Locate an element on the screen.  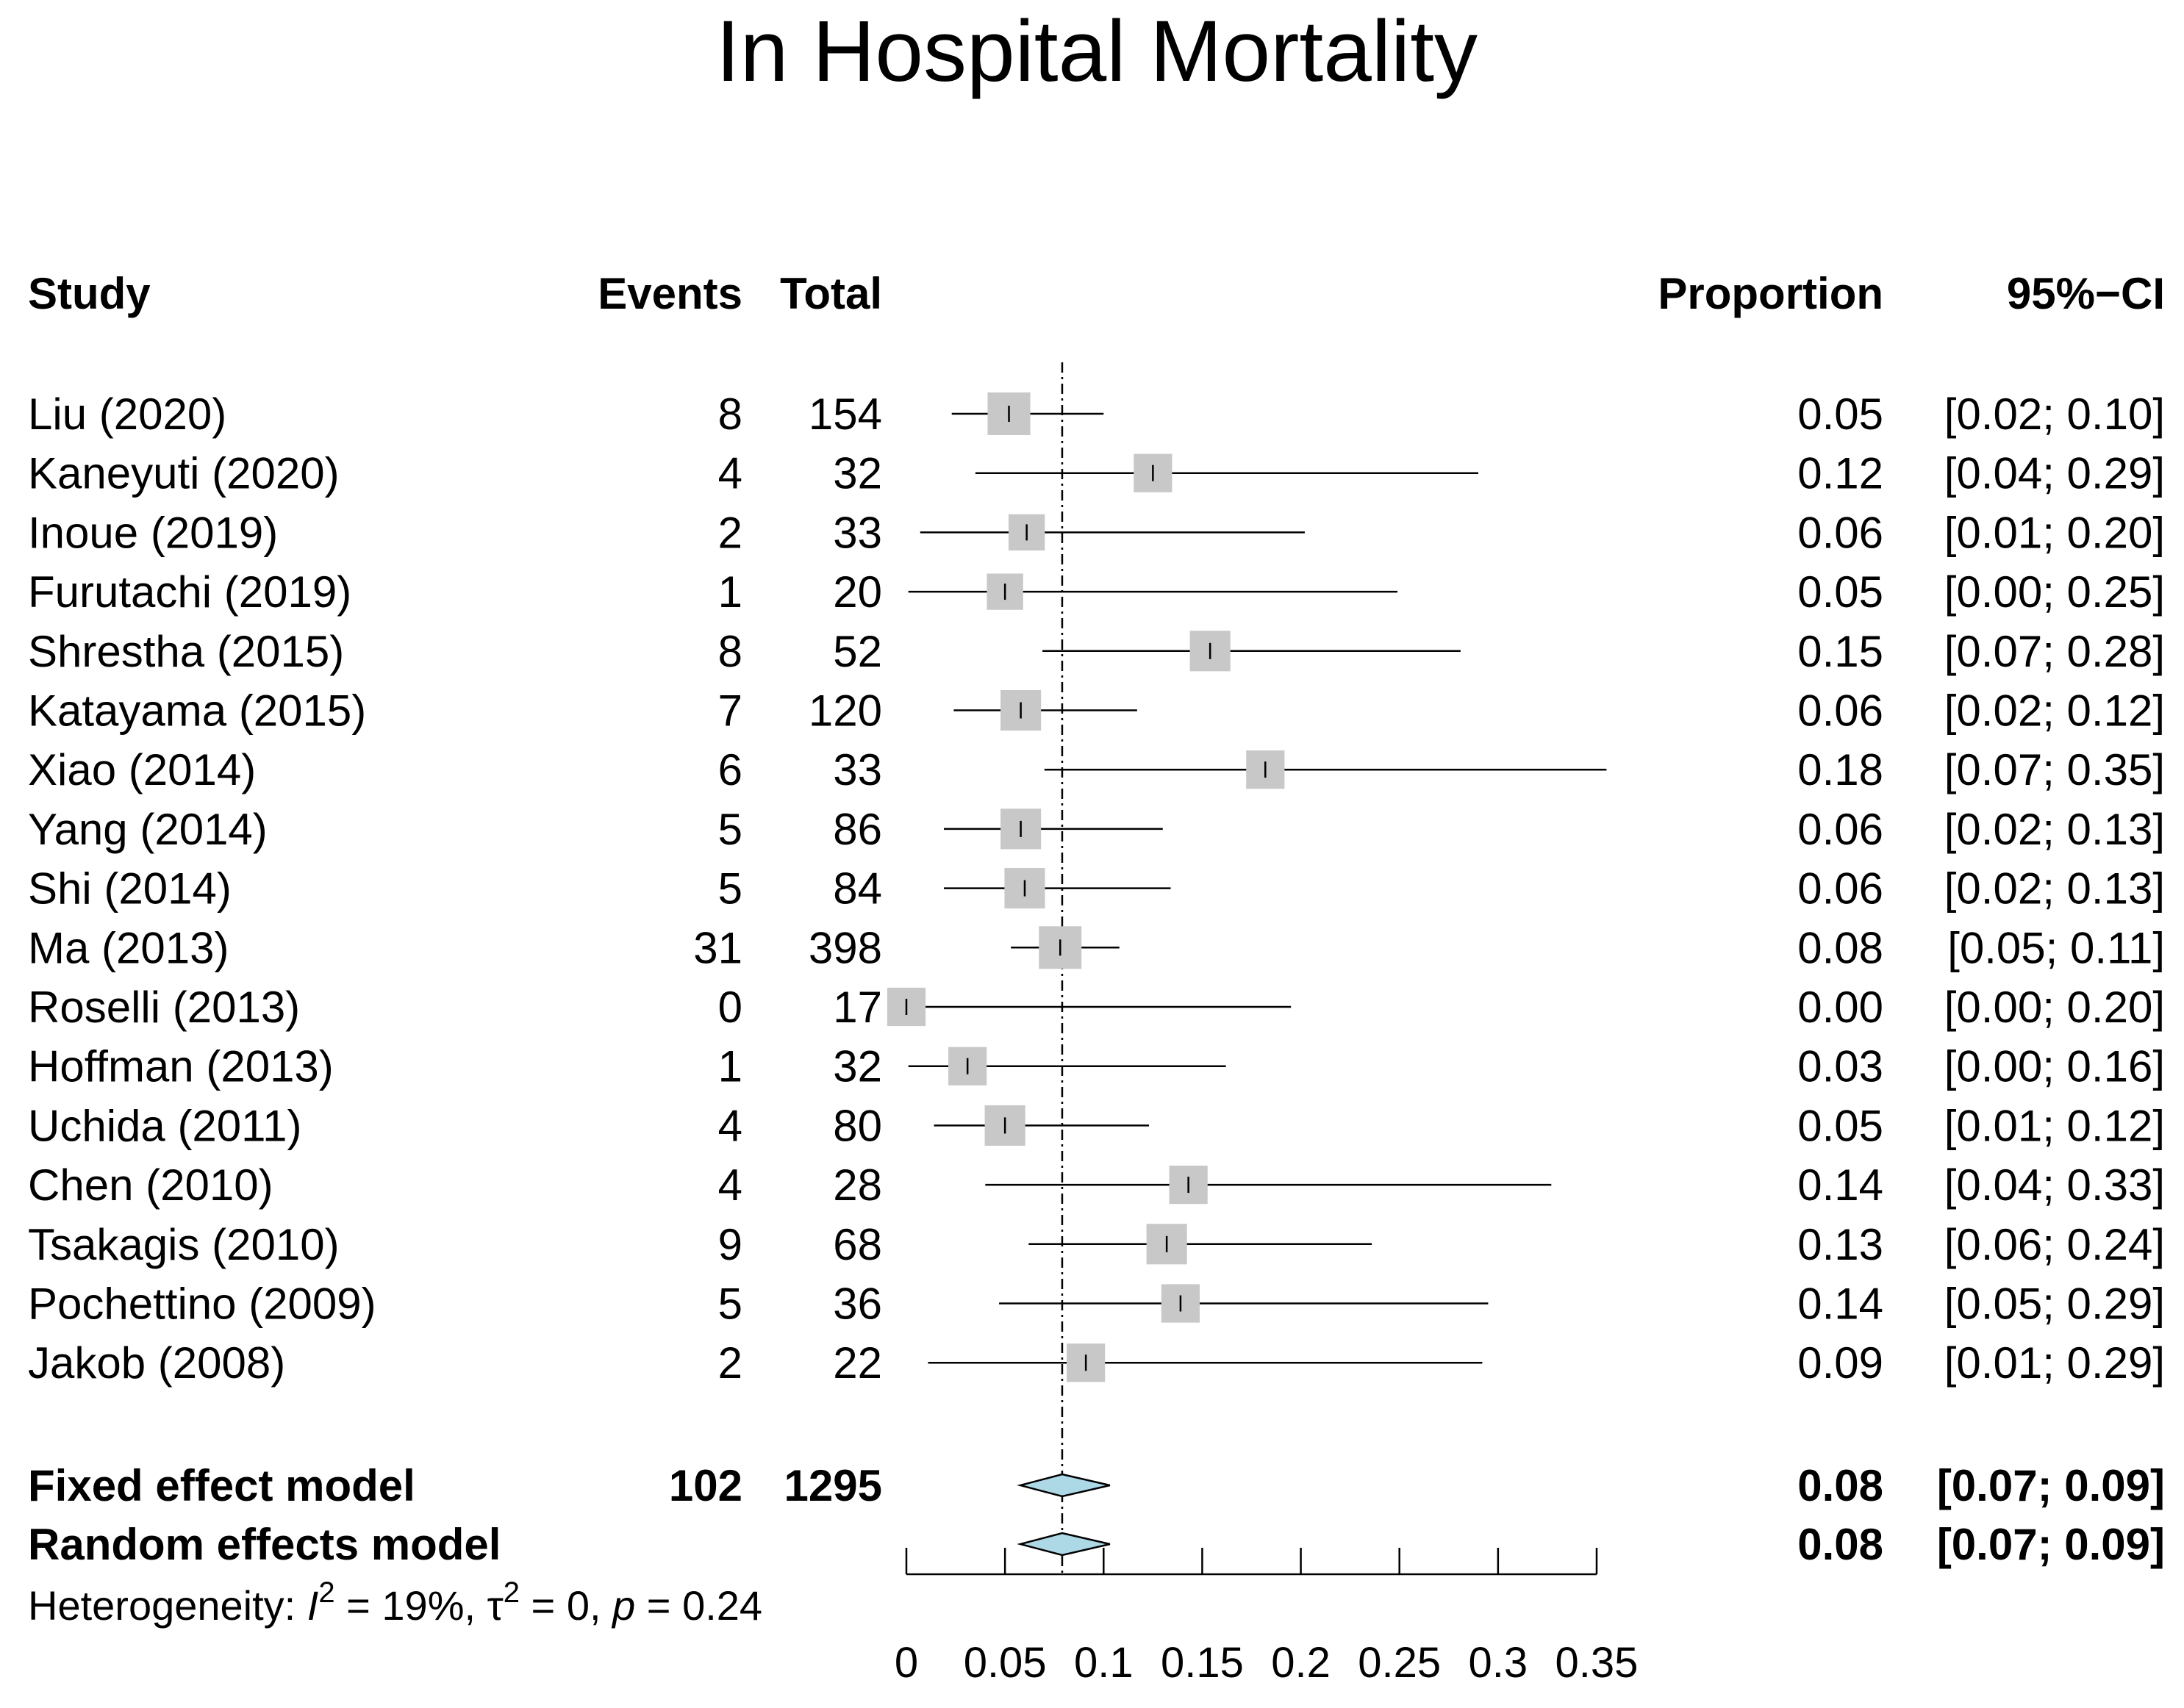
study-row: Inoue (2019) 2 33 0.06 [0.01; 0.20] is located at coordinates (1096, 532).